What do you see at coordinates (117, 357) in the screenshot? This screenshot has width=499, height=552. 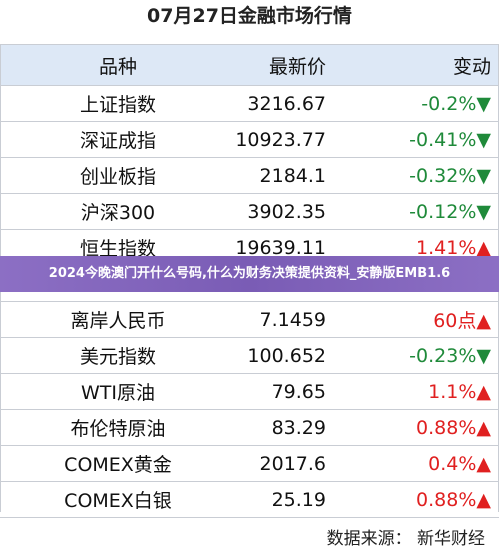 I see `name-cell: 美元指数` at bounding box center [117, 357].